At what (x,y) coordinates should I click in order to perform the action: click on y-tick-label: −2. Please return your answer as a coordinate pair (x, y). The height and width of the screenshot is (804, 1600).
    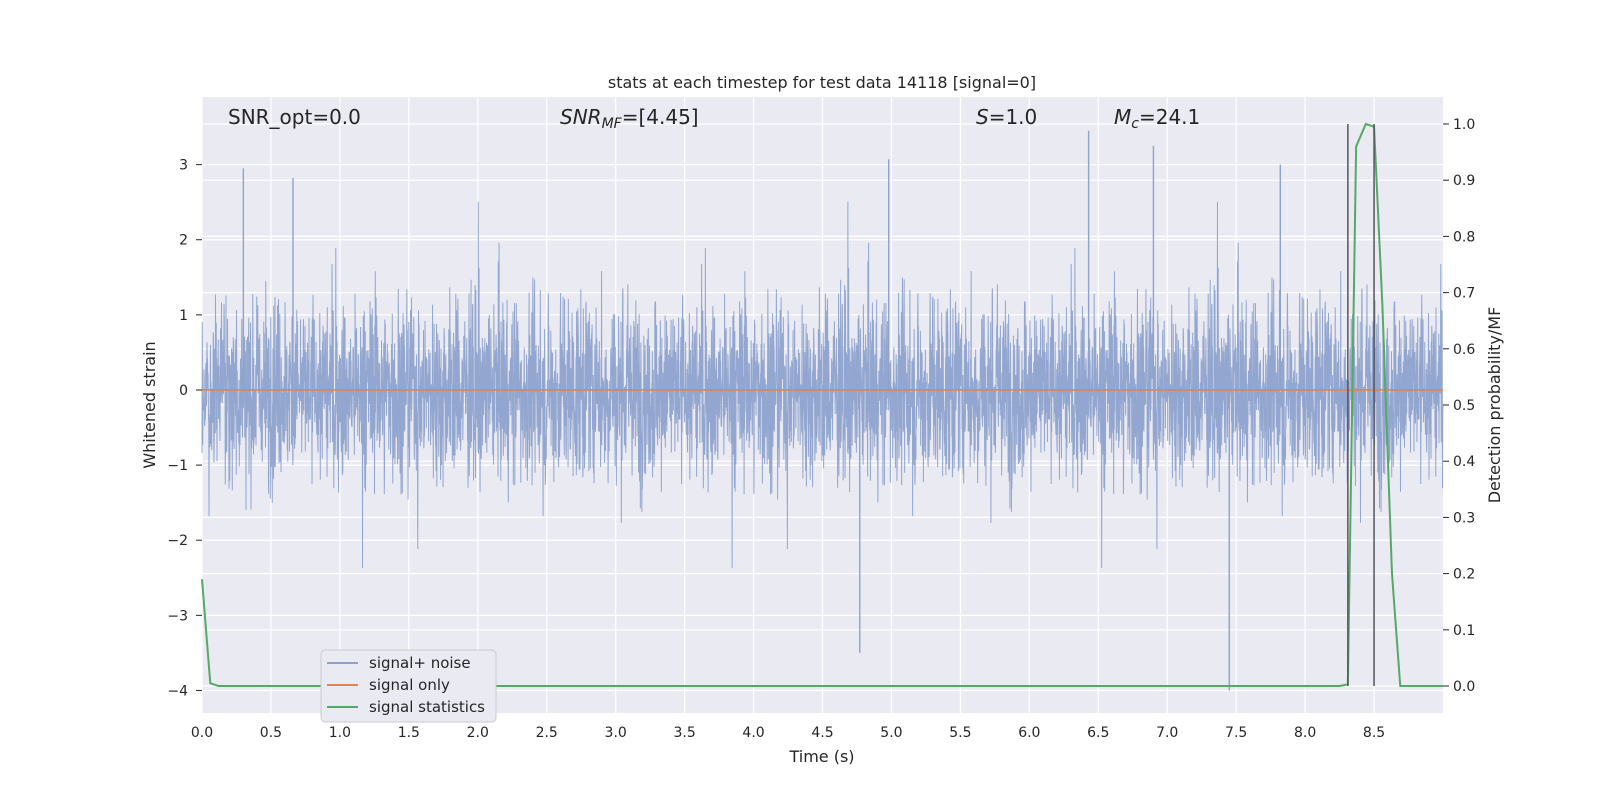
    Looking at the image, I should click on (177, 541).